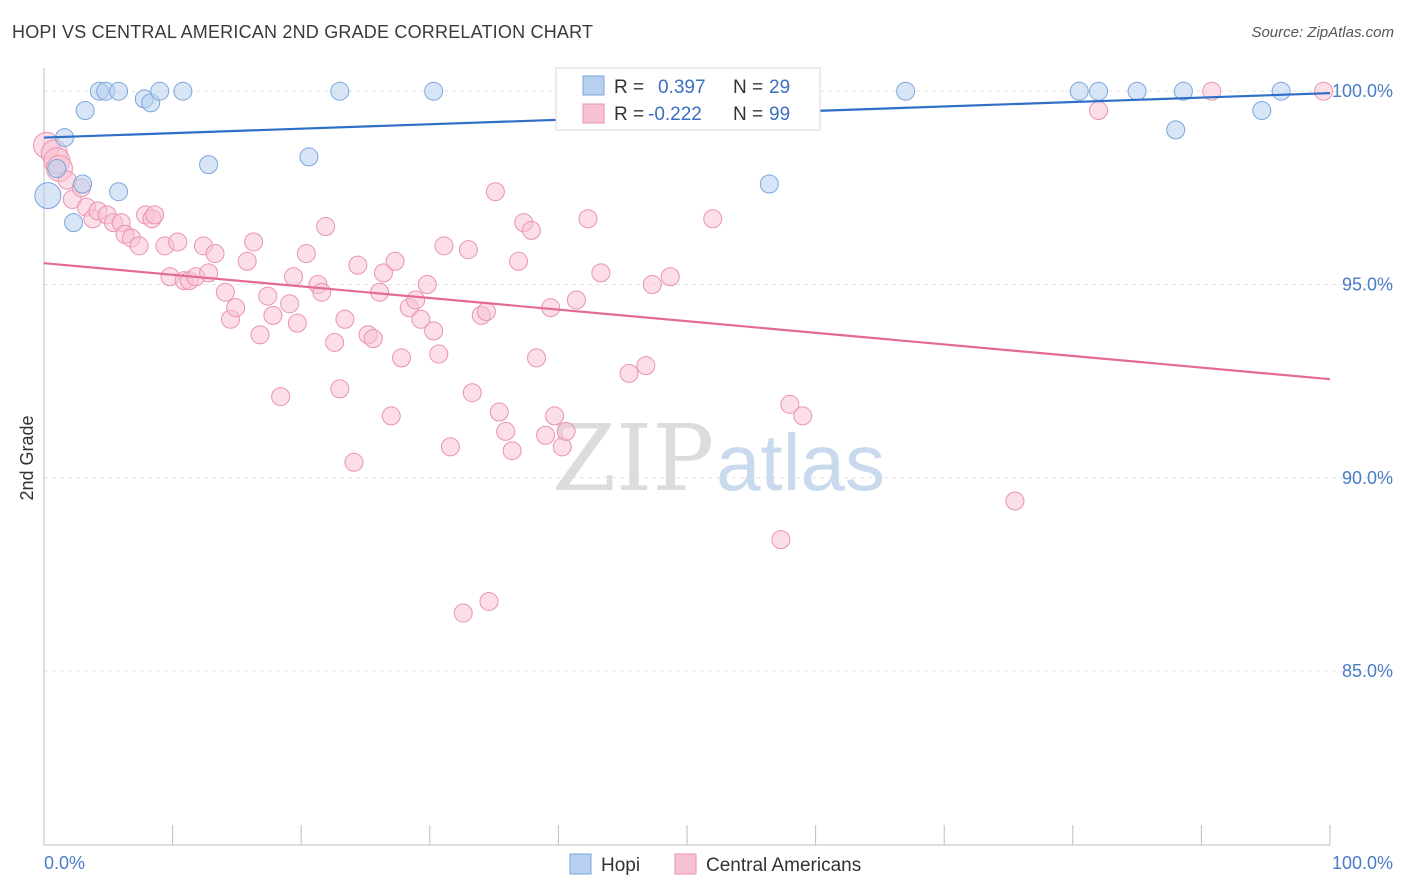 The height and width of the screenshot is (892, 1406). I want to click on x-ticks, so click(751, 835).